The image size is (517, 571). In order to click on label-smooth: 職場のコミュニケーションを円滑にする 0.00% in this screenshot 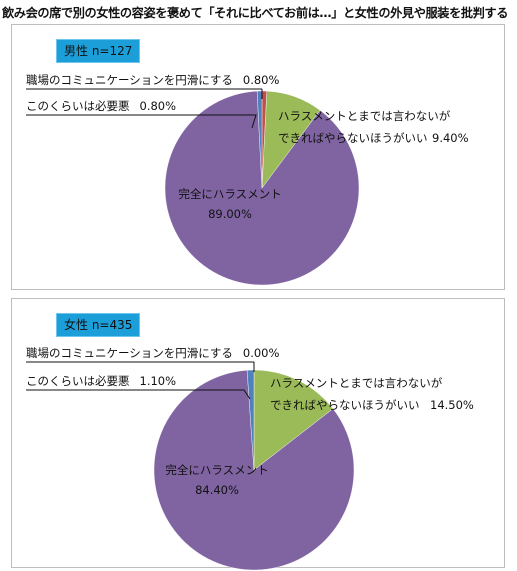, I will do `click(152, 353)`.